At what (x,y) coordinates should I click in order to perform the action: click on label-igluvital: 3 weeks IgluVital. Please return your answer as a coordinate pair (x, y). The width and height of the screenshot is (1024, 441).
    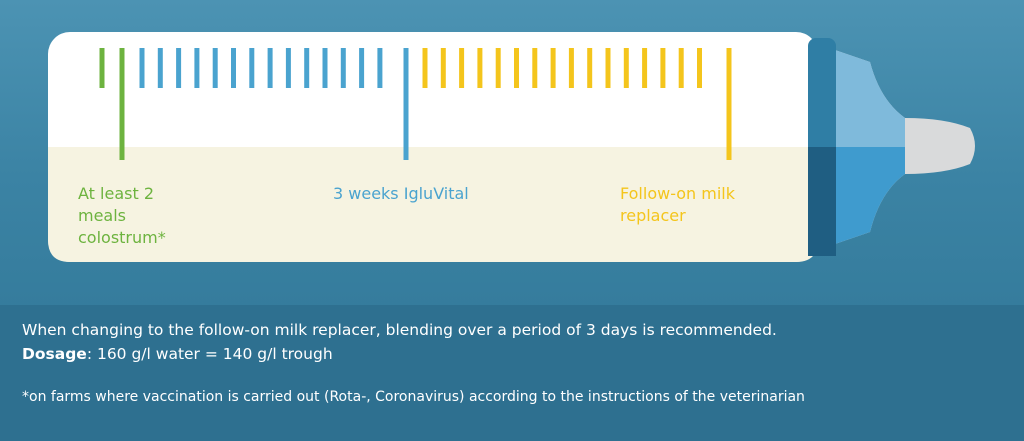
    Looking at the image, I should click on (401, 193).